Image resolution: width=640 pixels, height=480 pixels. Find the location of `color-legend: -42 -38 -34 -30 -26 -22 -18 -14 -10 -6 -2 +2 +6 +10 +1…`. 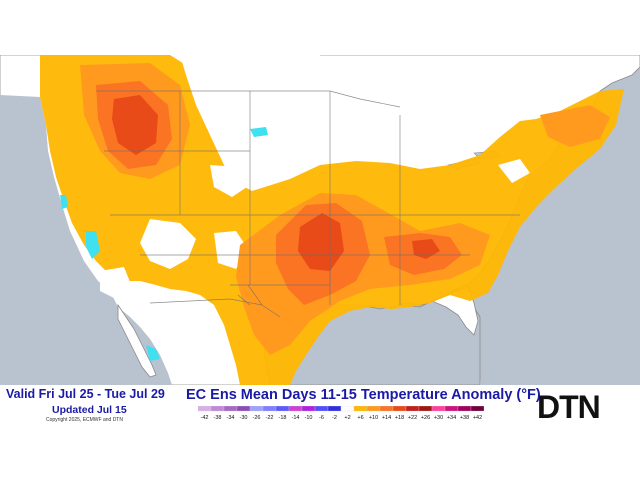

color-legend: -42 -38 -34 -30 -26 -22 -18 -14 -10 -6 -2 +2 +6 +10 +1… is located at coordinates (341, 413).